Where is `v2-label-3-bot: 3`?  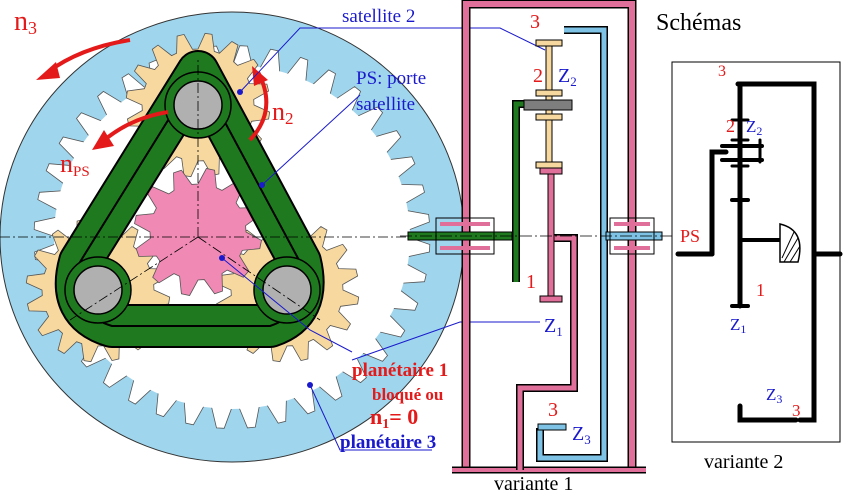
v2-label-3-bot: 3 is located at coordinates (796, 410).